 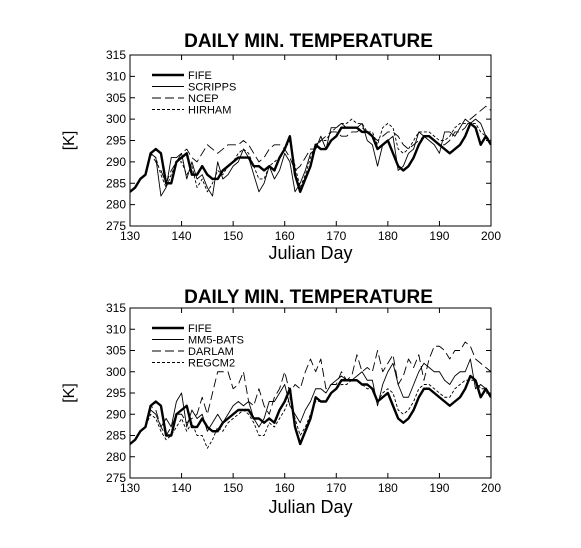 I want to click on series-line-scripps, so click(x=310, y=157).